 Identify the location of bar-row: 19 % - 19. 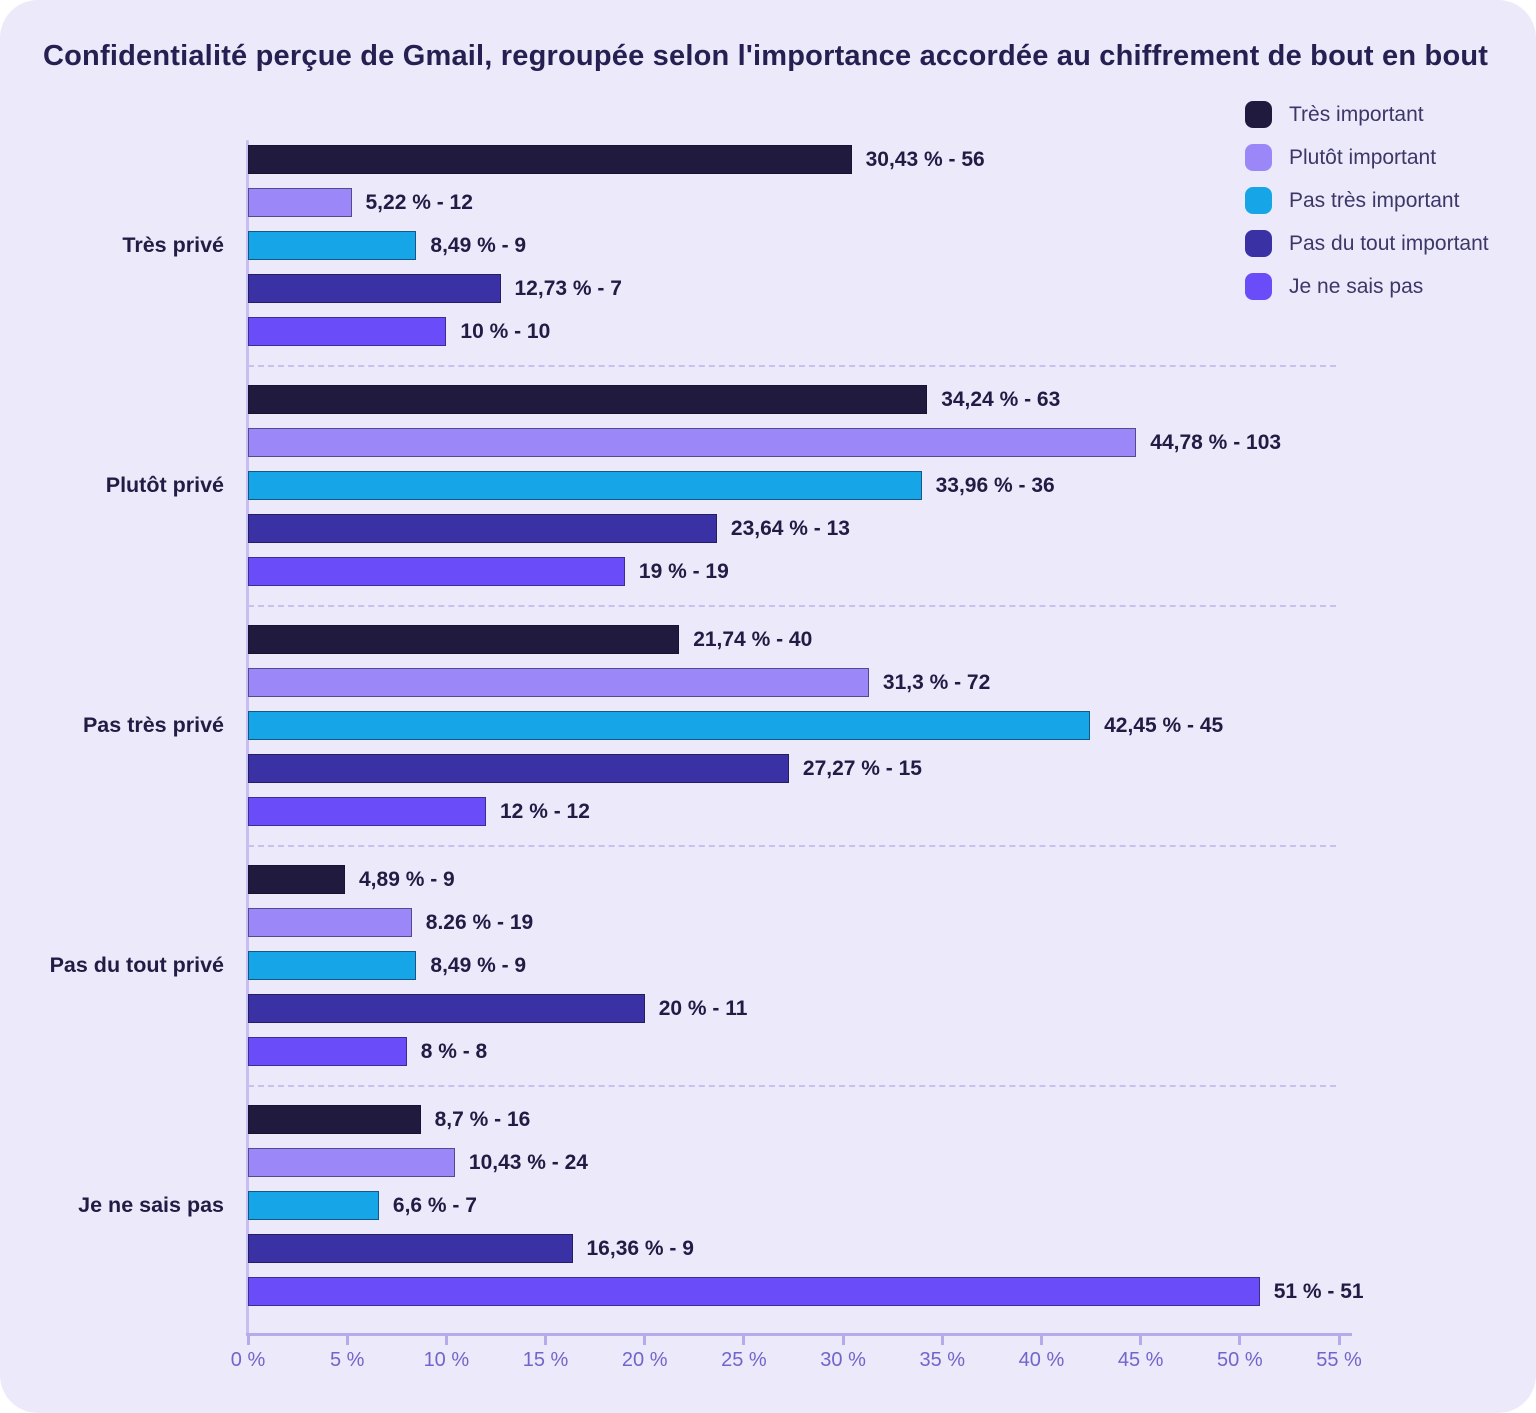
(488, 571).